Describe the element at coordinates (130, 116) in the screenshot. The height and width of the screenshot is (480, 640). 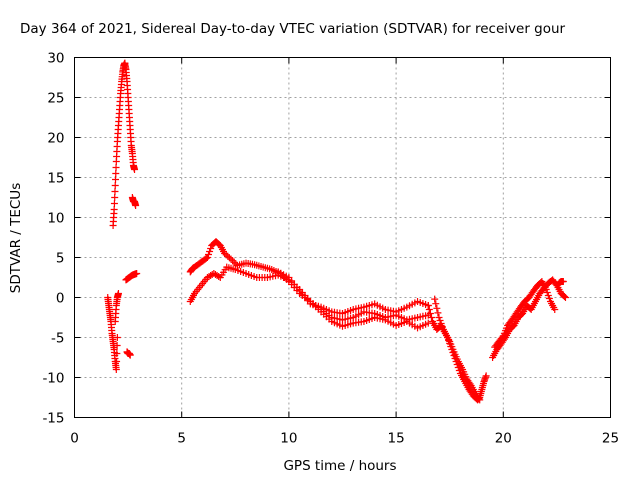
I see `series-arc-fall` at that location.